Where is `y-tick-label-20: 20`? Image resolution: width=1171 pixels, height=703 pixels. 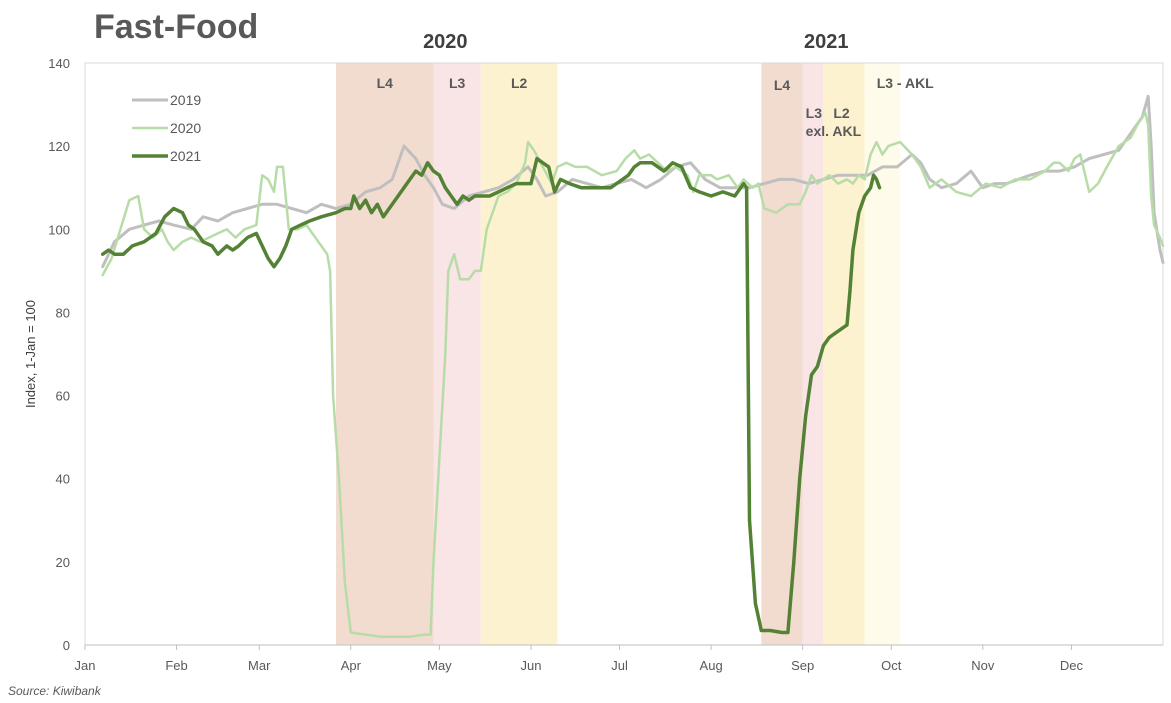
y-tick-label-20: 20 is located at coordinates (63, 562).